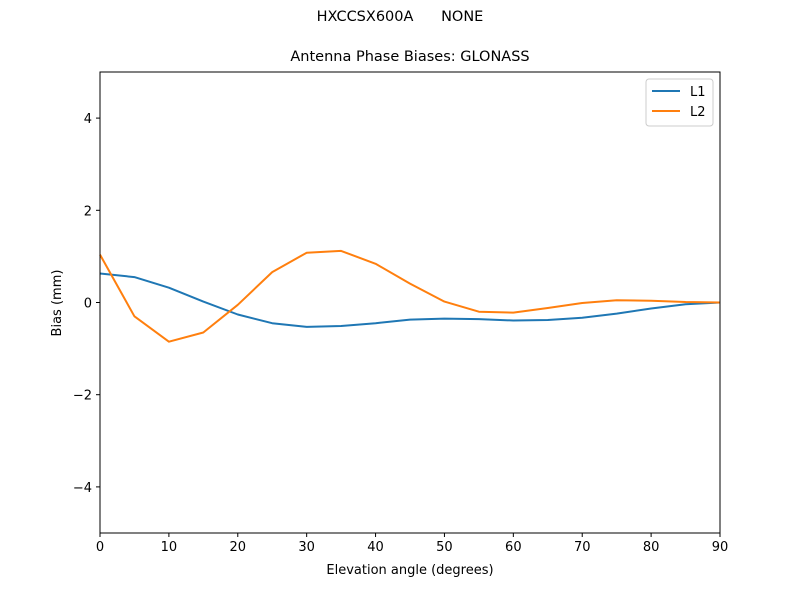 The image size is (800, 600). I want to click on y-axis-ticks: −4 −2 0 2 4, so click(86, 304).